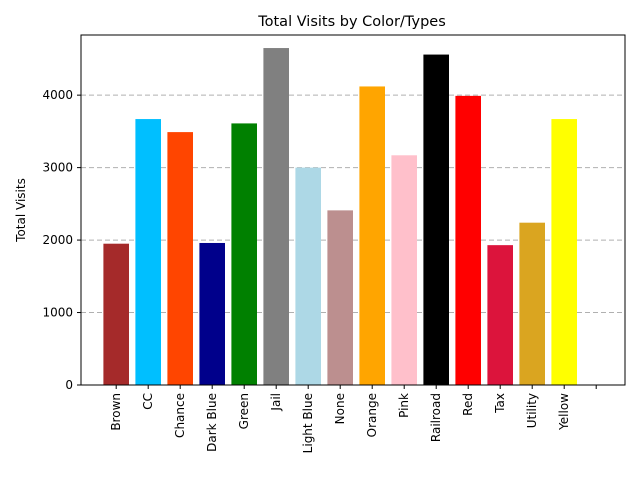 The image size is (640, 480). I want to click on y-tick-label-2000: 2000, so click(57, 240).